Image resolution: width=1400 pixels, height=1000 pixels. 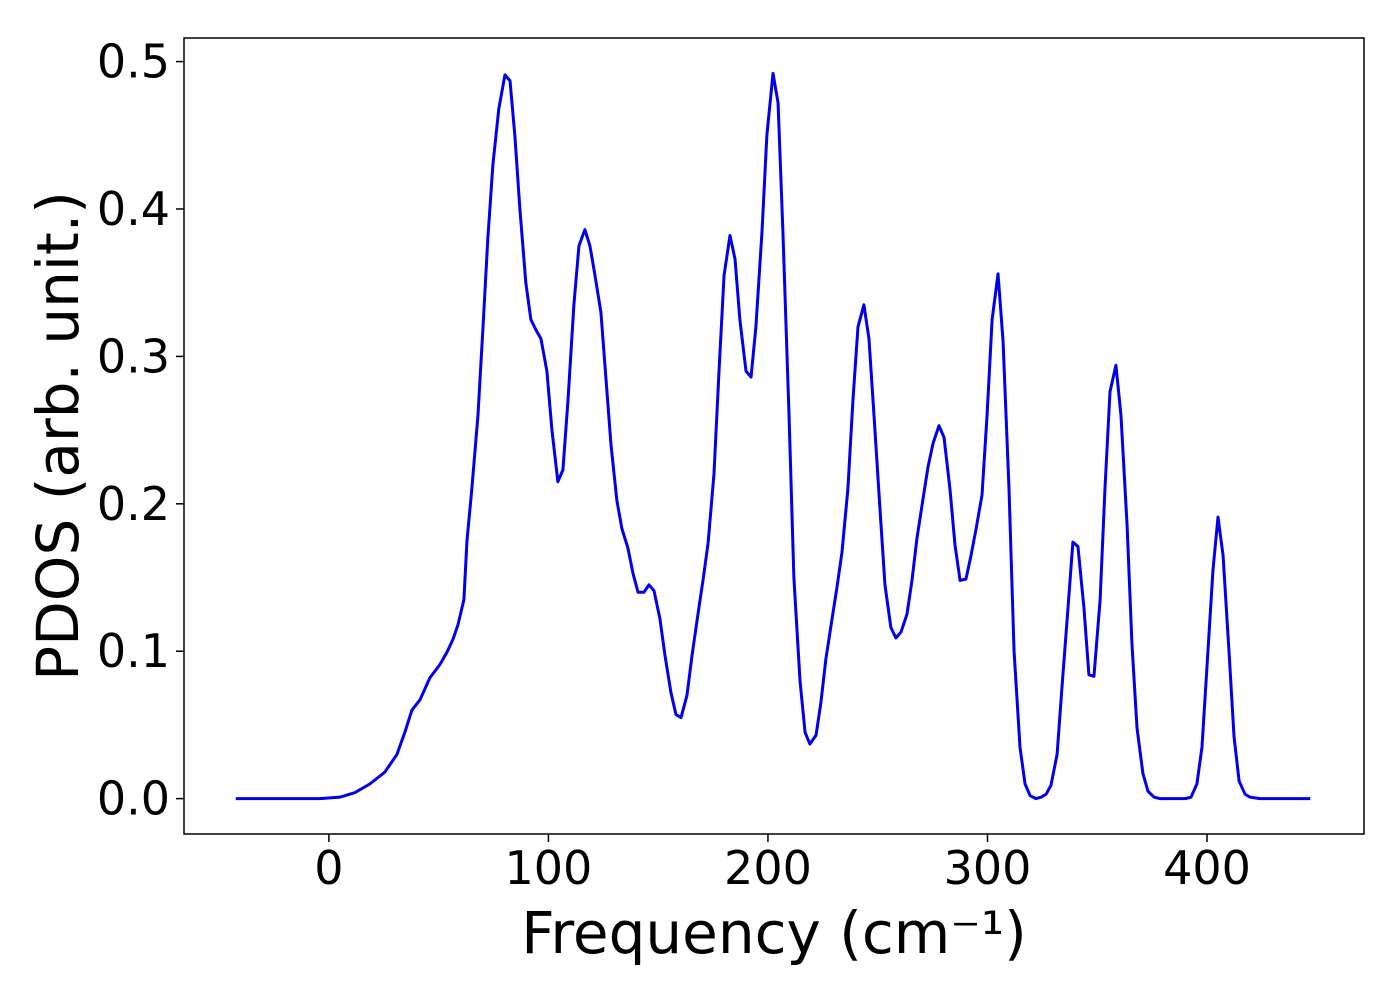 I want to click on y-axis-label: PDOS (arb. unit.), so click(x=58, y=436).